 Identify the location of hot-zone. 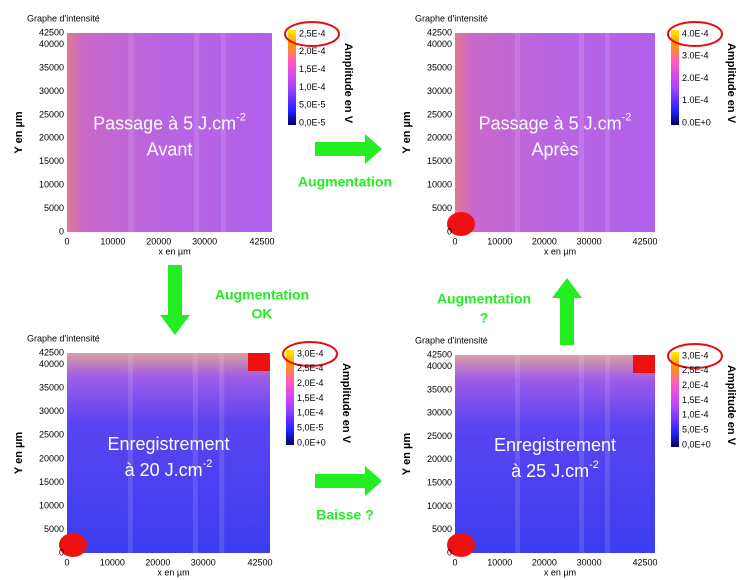
(644, 364).